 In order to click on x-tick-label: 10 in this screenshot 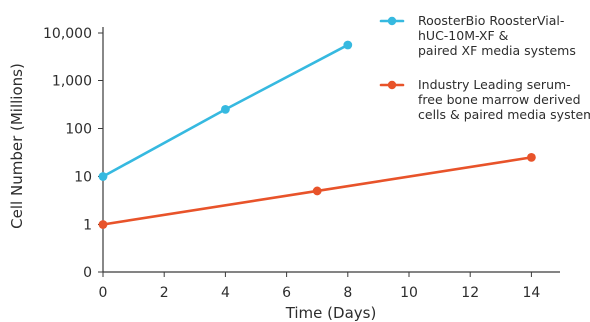, I will do `click(409, 293)`.